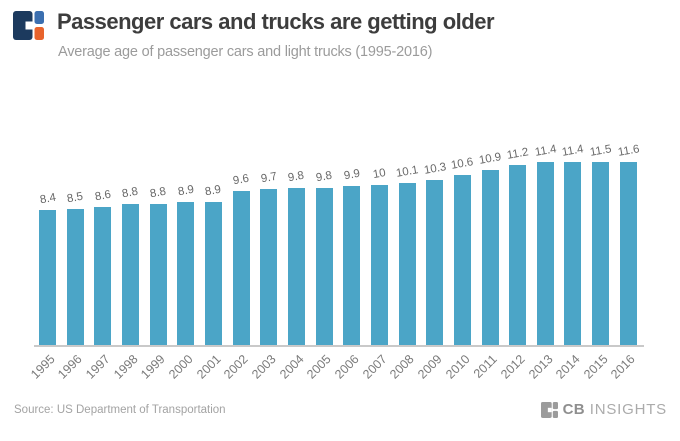  Describe the element at coordinates (379, 173) in the screenshot. I see `bar-value-label: 10` at that location.